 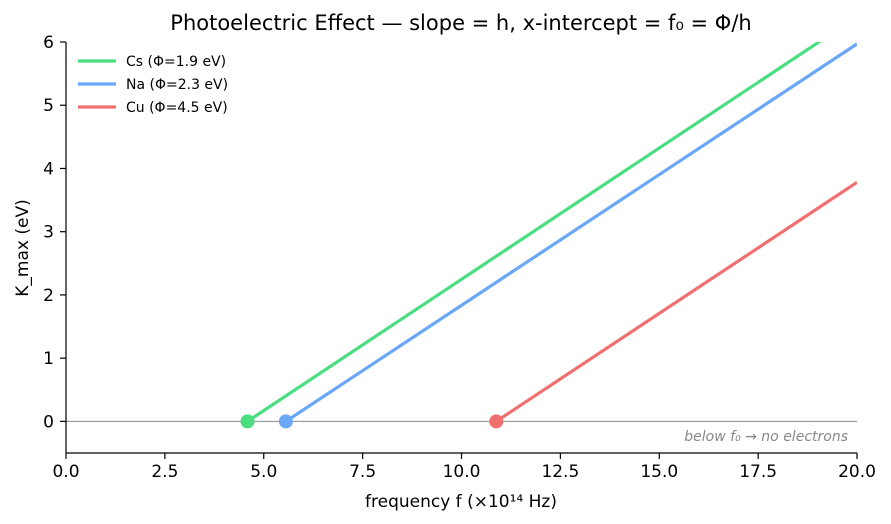 I want to click on y-axis-label: K_max (eV), so click(x=23, y=247).